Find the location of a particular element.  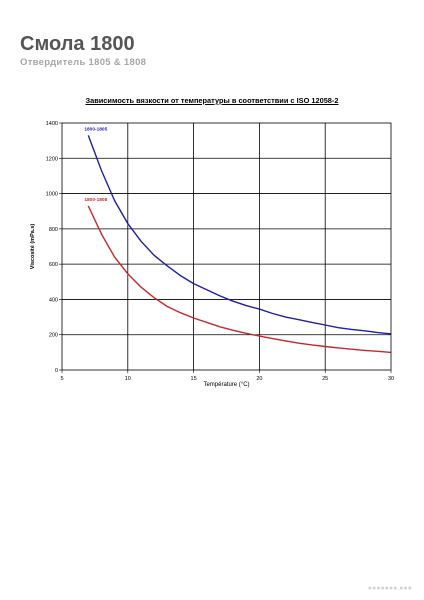

document-subtitle: Отвердитель 1805 & 1808 is located at coordinates (83, 62).